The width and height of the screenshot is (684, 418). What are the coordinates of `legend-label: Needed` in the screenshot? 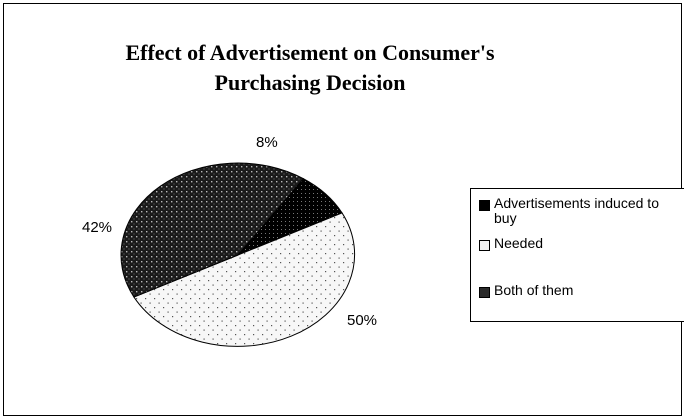 It's located at (519, 243).